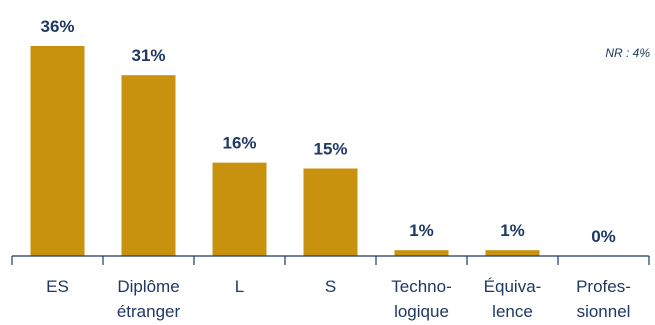 The height and width of the screenshot is (325, 655). Describe the element at coordinates (513, 286) in the screenshot. I see `category-label-line: Équiva-` at that location.